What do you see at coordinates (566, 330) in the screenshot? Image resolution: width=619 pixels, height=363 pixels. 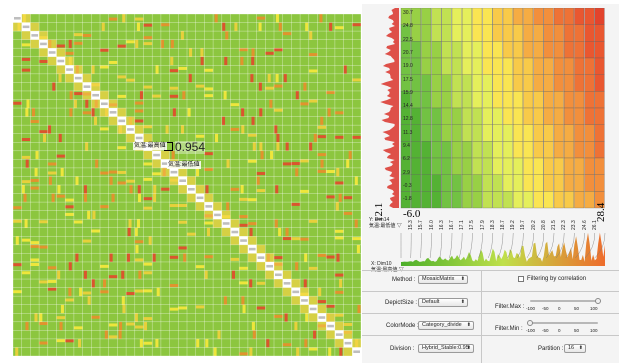 I see `filter-min-ticks: -100 -50 0 50 100` at bounding box center [566, 330].